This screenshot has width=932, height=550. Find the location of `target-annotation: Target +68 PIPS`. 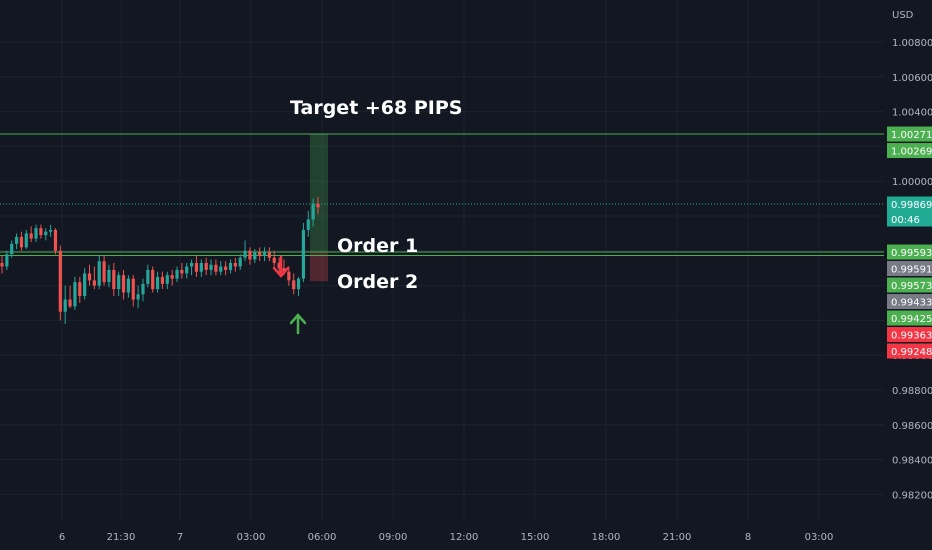

target-annotation: Target +68 PIPS is located at coordinates (376, 108).